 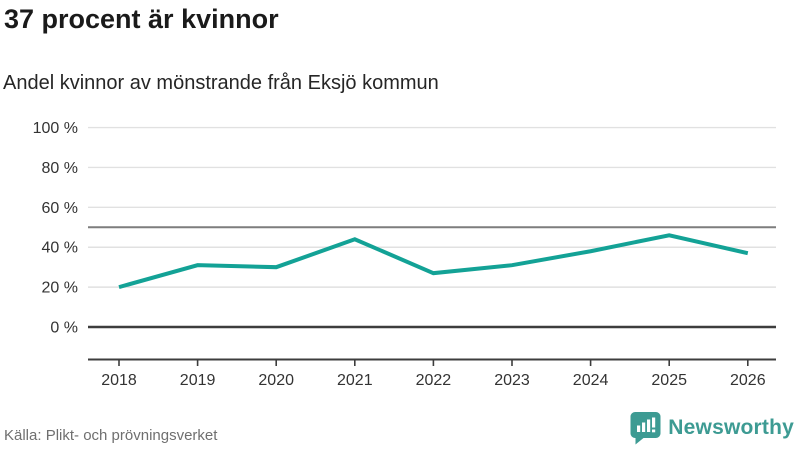 What do you see at coordinates (64, 328) in the screenshot?
I see `y-tick-label: 0 %` at bounding box center [64, 328].